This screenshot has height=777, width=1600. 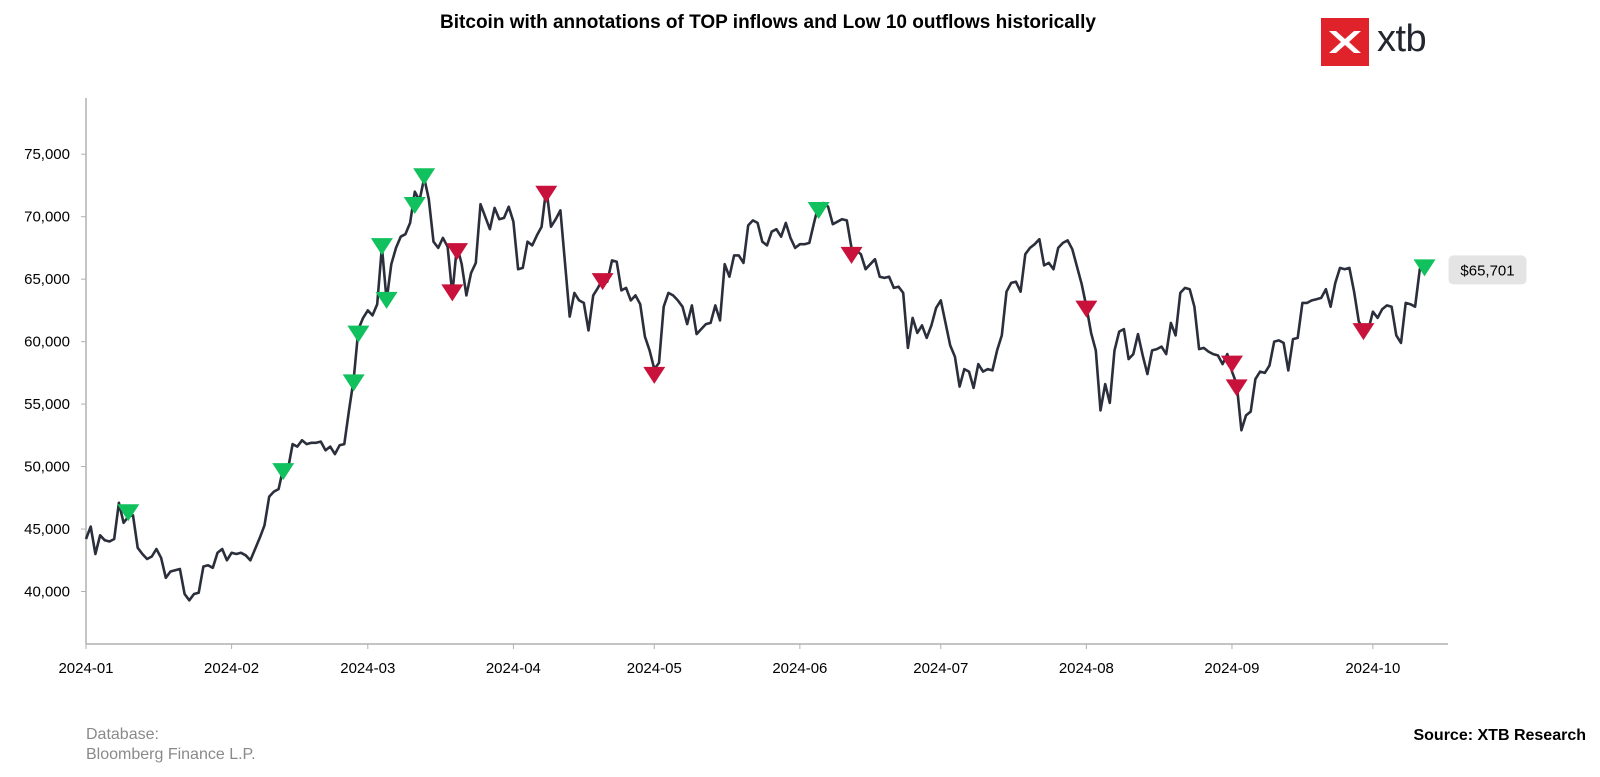 I want to click on y-tick-label: 40,000, so click(x=47, y=592).